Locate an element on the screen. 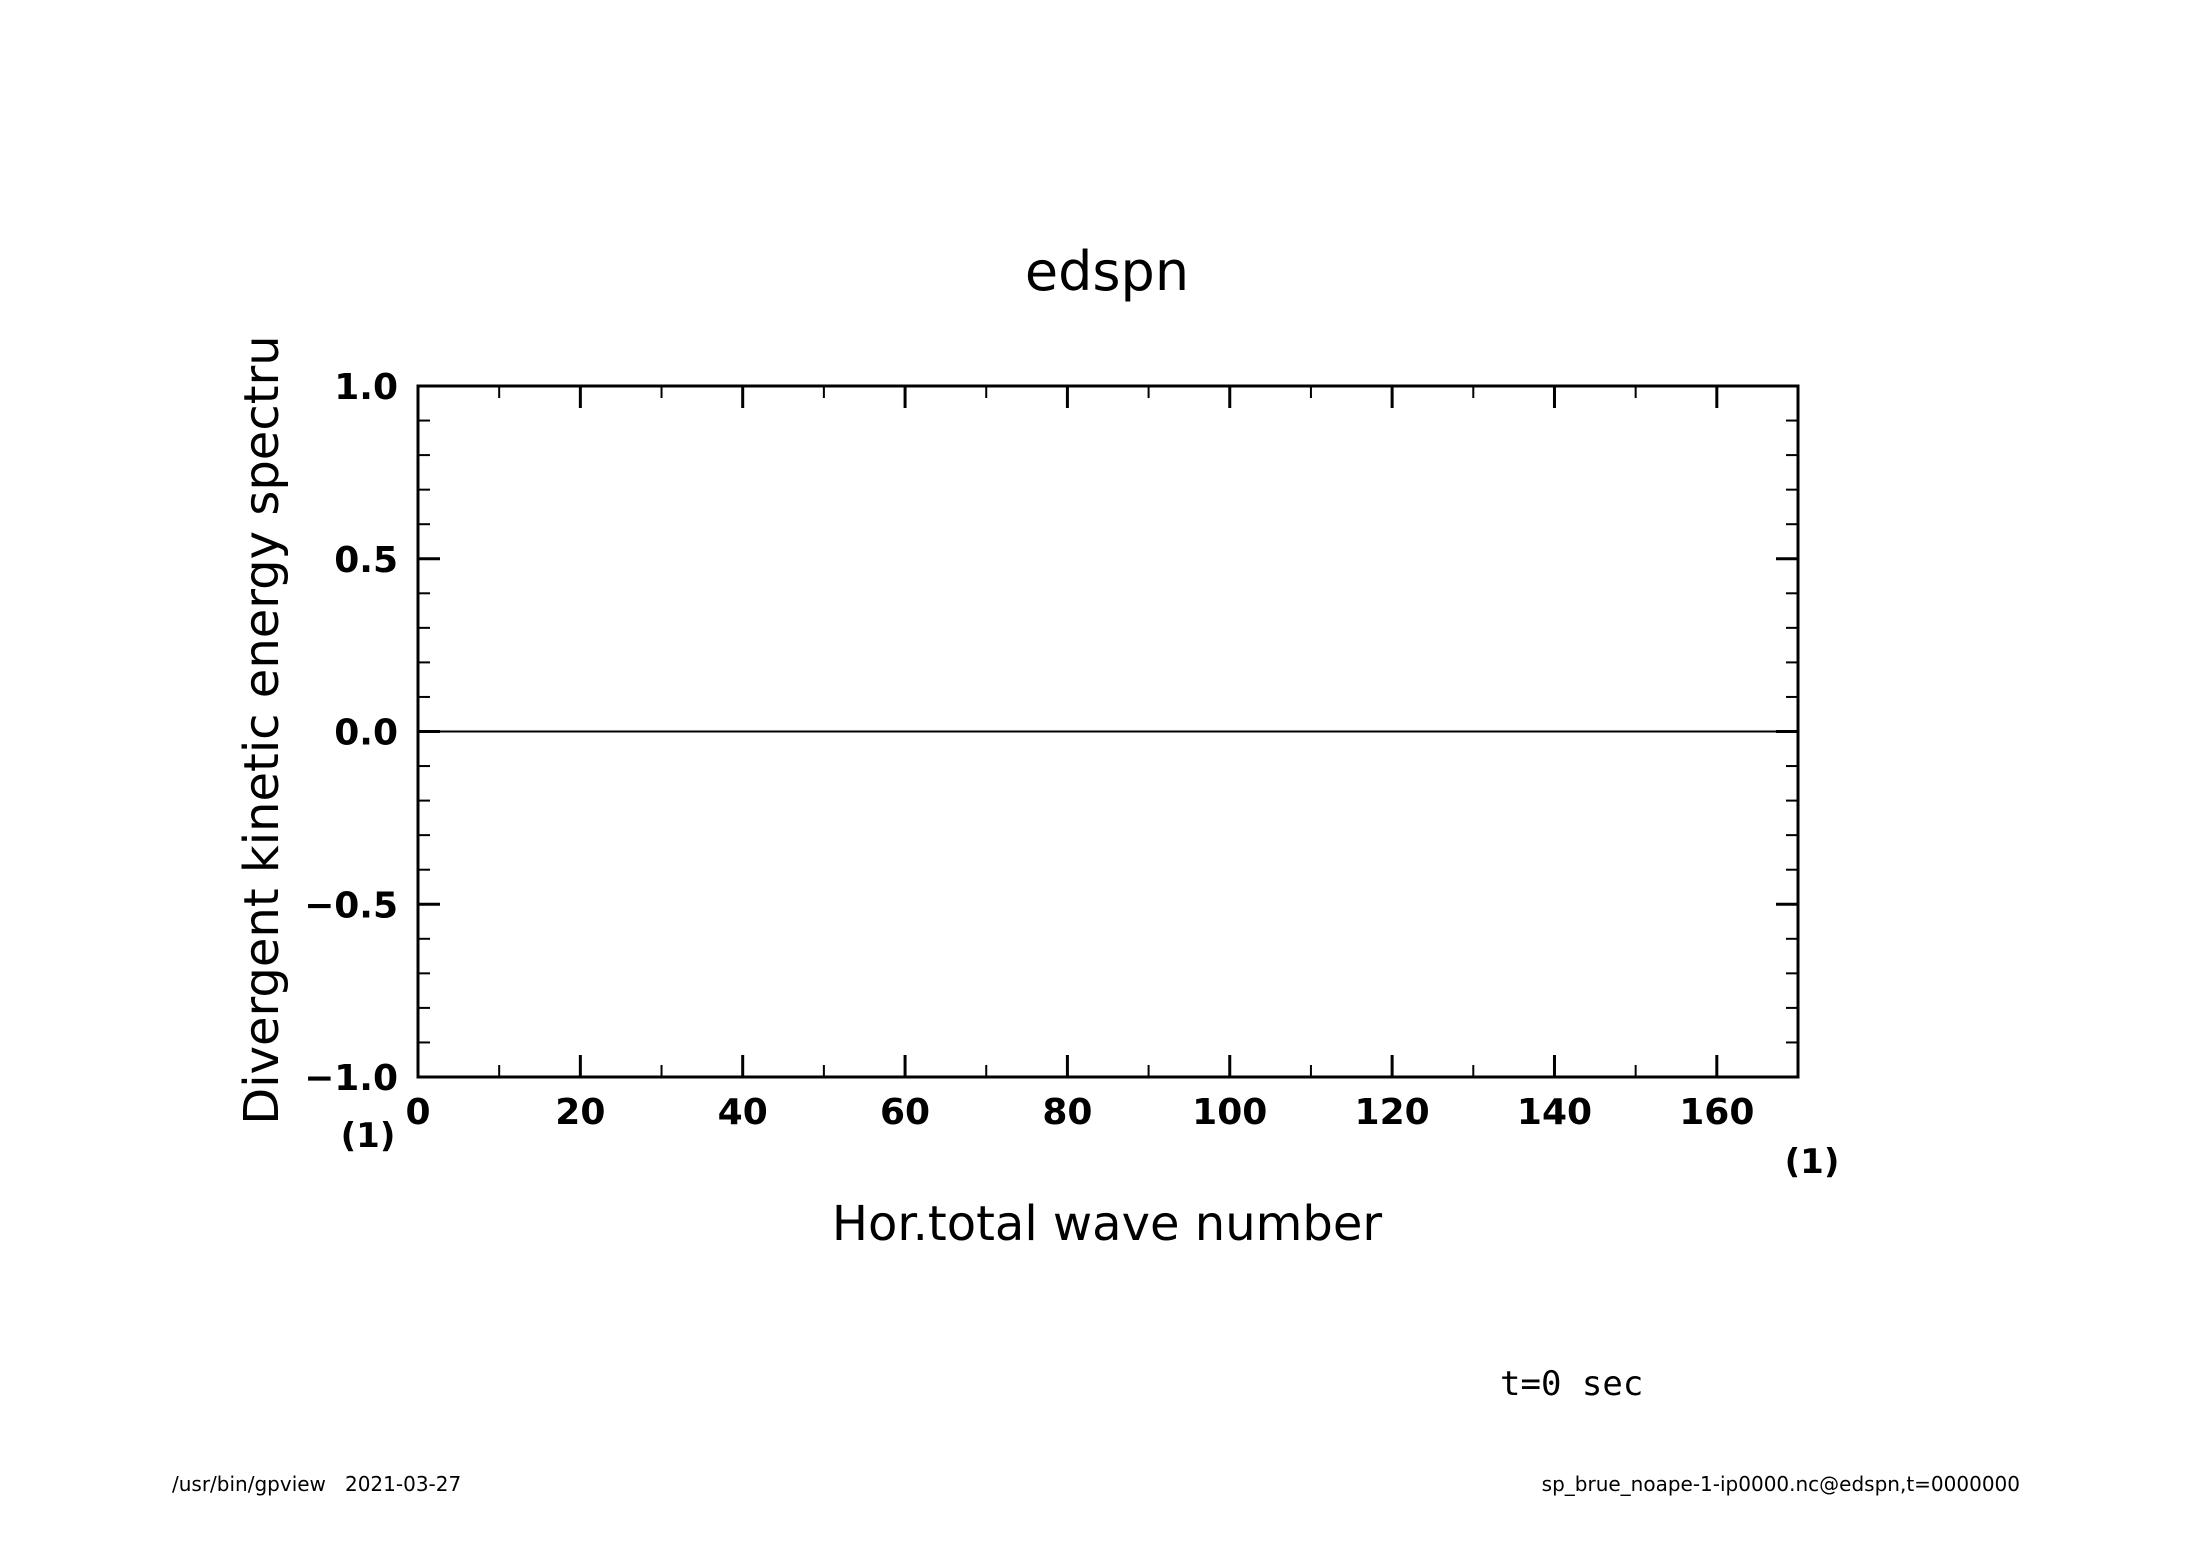 The height and width of the screenshot is (1546, 2188). y-unit-label: (1) is located at coordinates (368, 1136).